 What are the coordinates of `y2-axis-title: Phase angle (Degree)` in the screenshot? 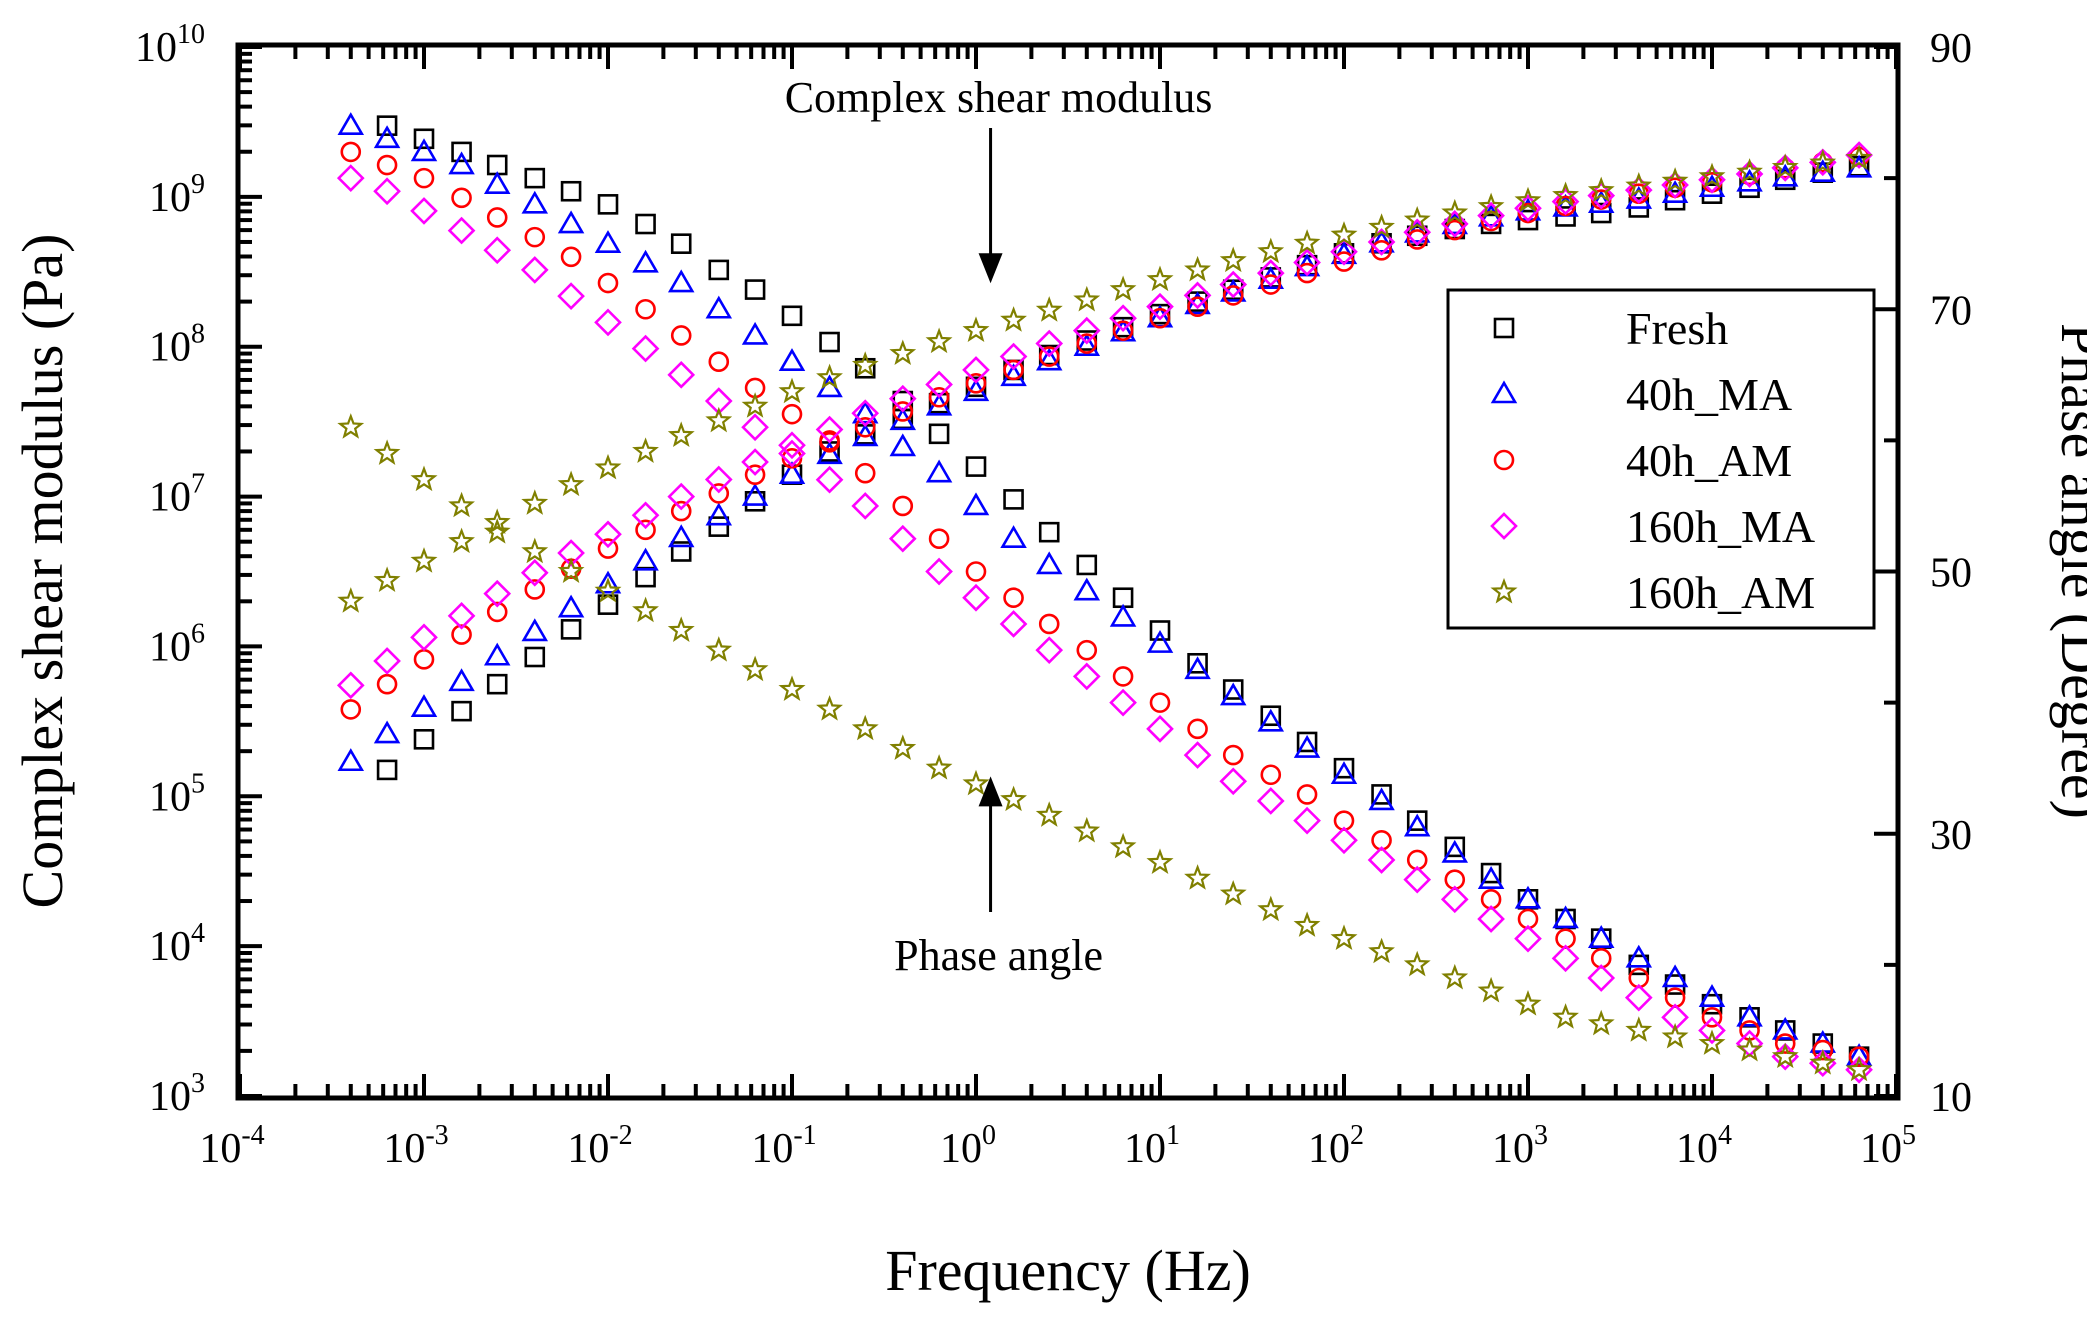 It's located at (2068, 571).